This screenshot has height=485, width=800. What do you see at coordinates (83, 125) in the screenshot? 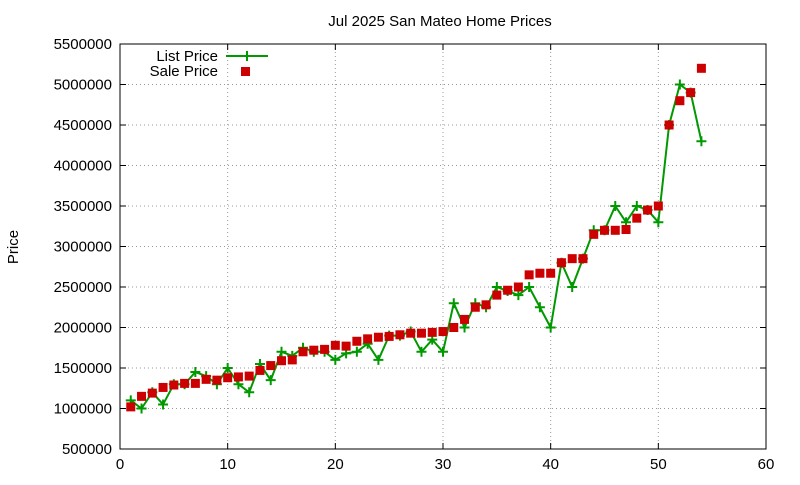
I see `y-tick-label: 4500000` at bounding box center [83, 125].